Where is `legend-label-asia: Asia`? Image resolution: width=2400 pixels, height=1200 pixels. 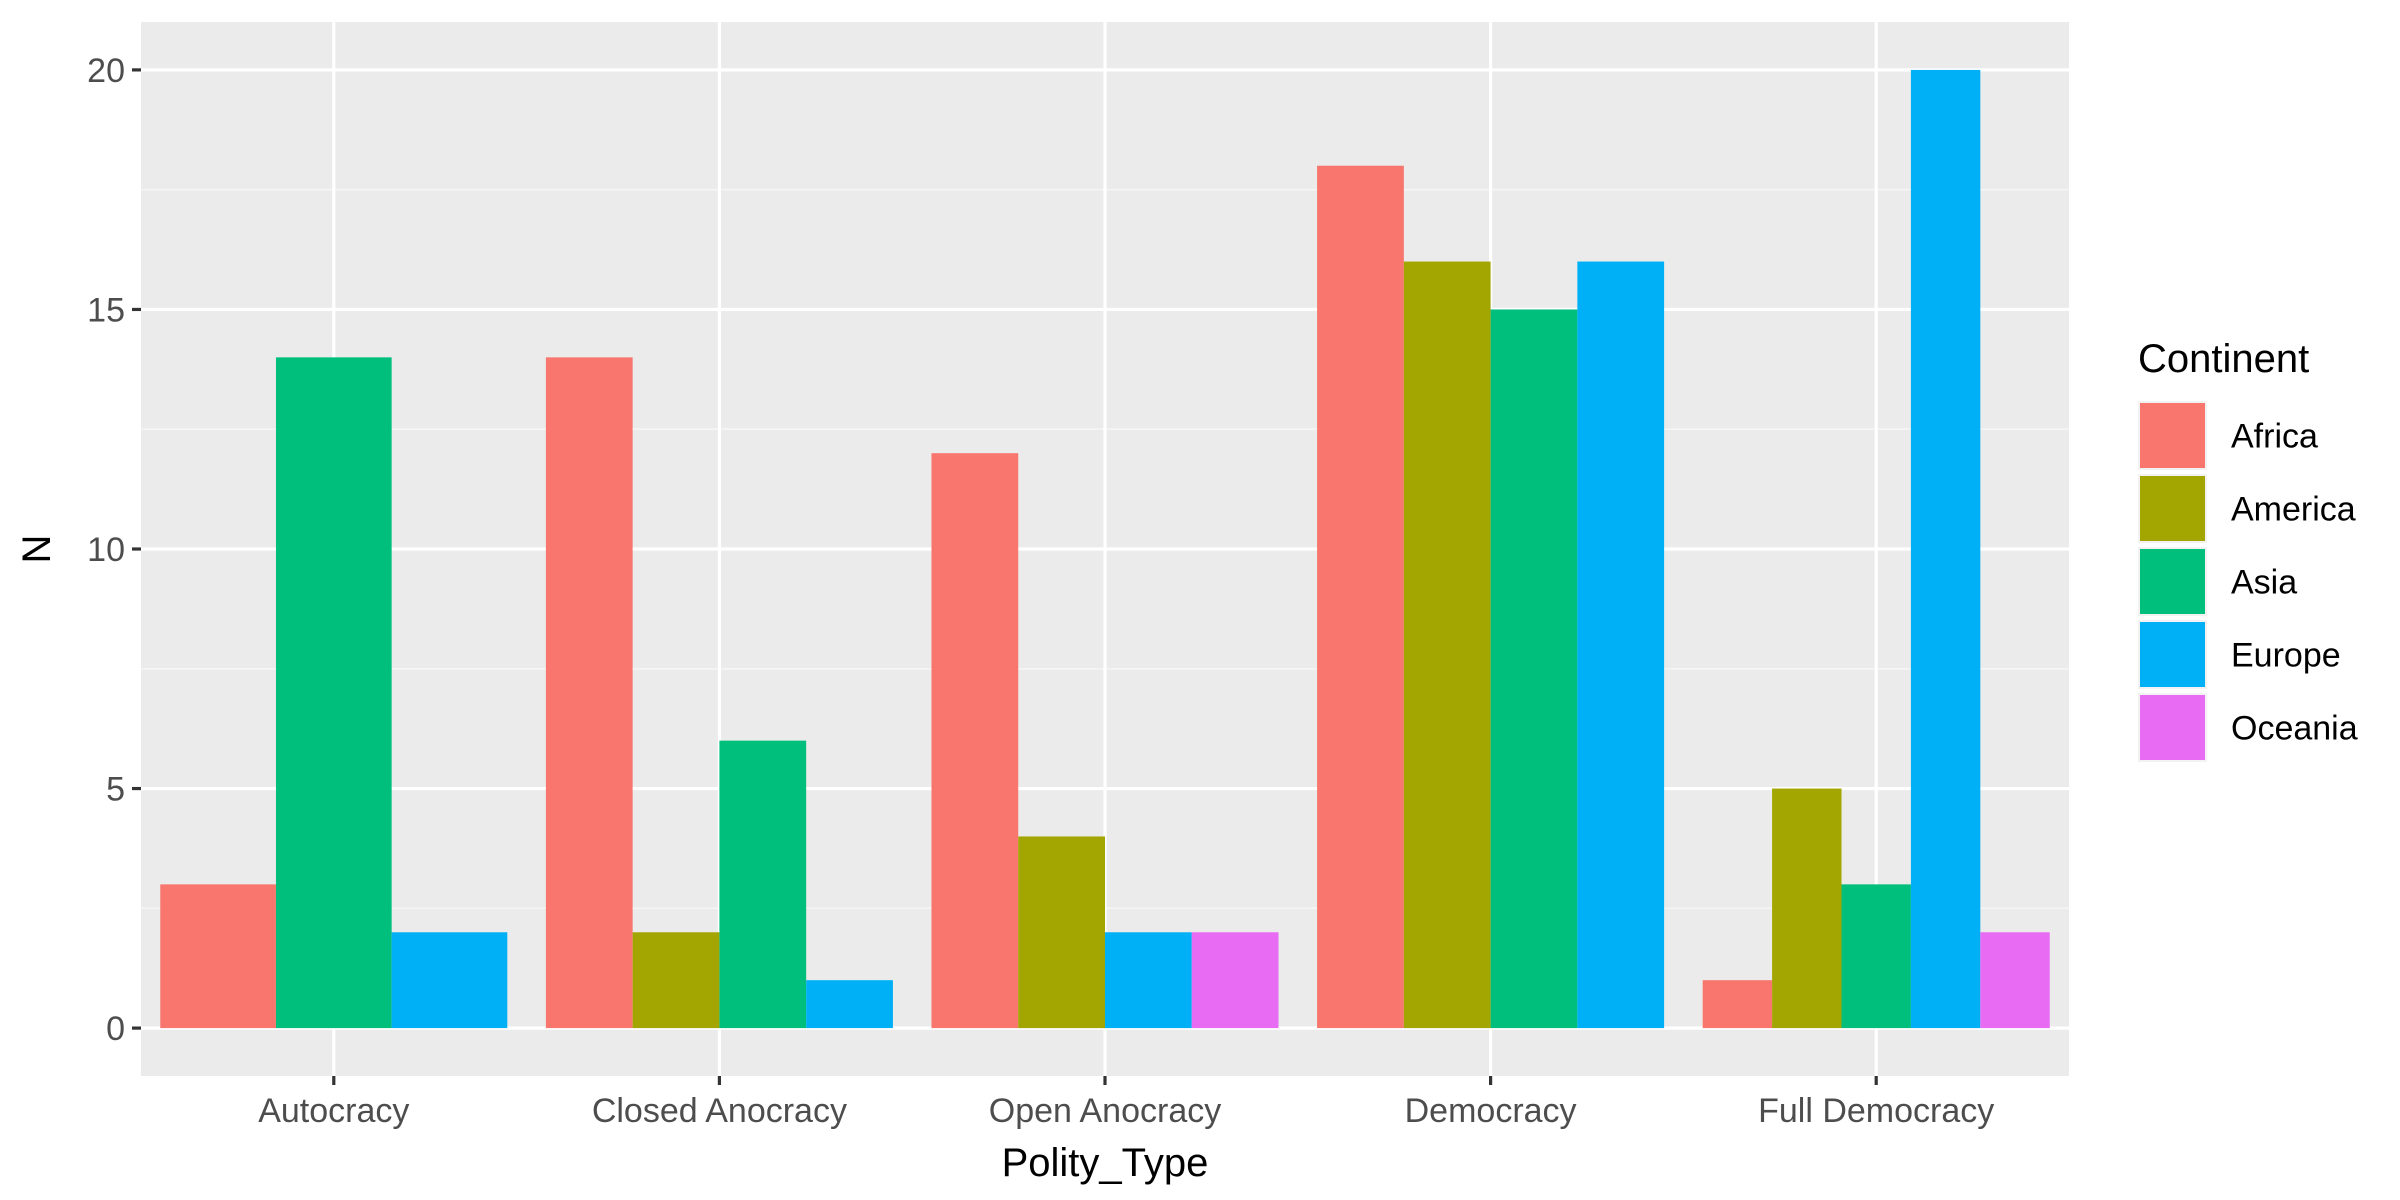
legend-label-asia: Asia is located at coordinates (2264, 583).